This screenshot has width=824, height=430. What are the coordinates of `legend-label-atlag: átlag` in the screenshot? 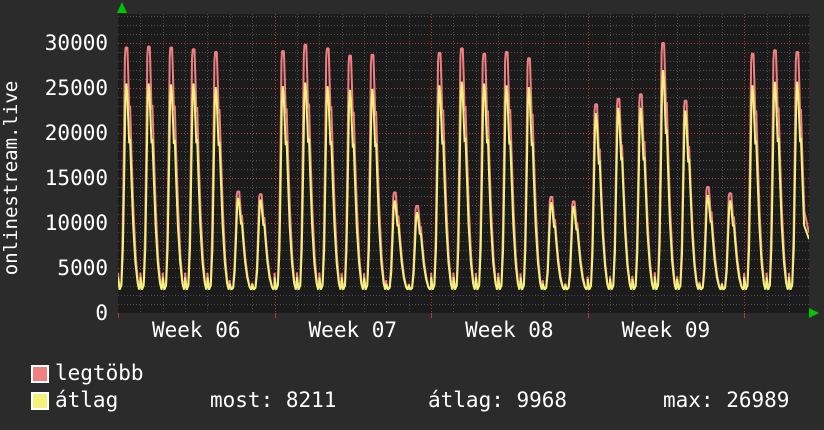 It's located at (87, 400).